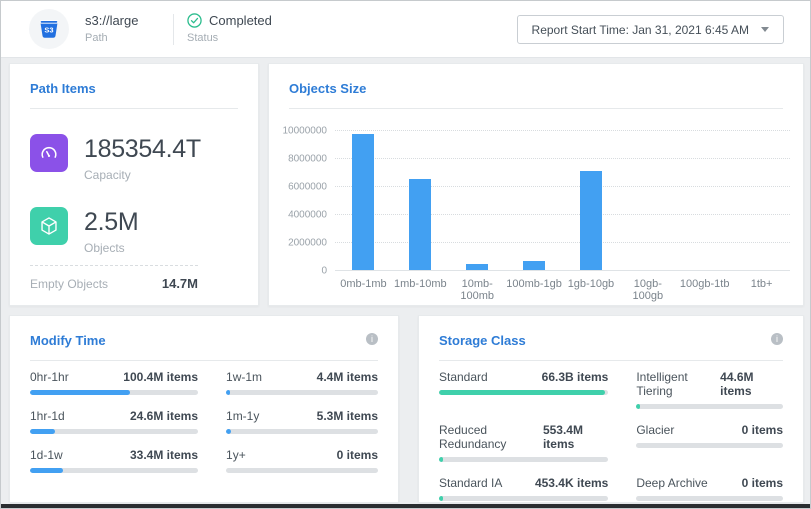 The image size is (811, 509). I want to click on empty-objects-label: Empty Objects, so click(69, 284).